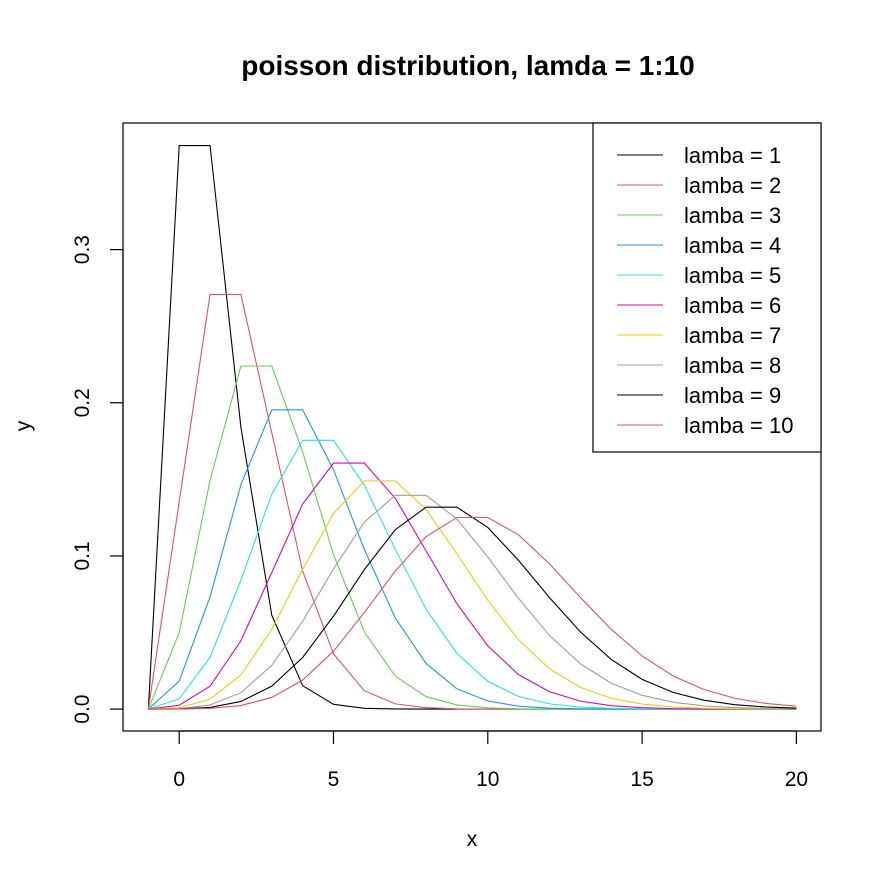  What do you see at coordinates (738, 425) in the screenshot?
I see `legend-label-10: lamba = 10` at bounding box center [738, 425].